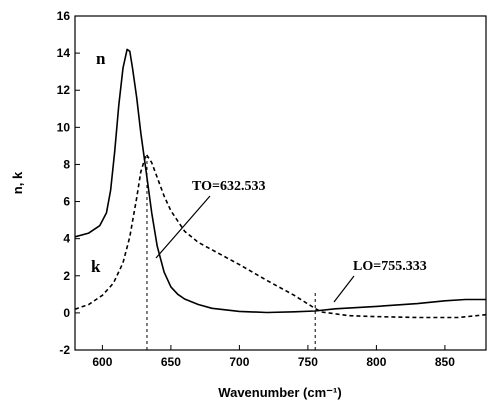 This screenshot has height=404, width=488. What do you see at coordinates (102, 362) in the screenshot?
I see `x-tick-label: 600` at bounding box center [102, 362].